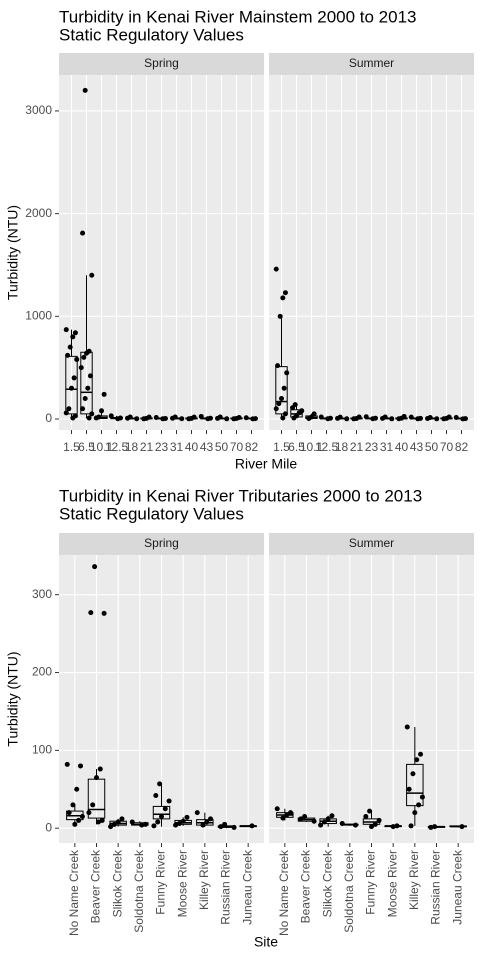 The image size is (480, 960). What do you see at coordinates (42, 594) in the screenshot?
I see `y-tick-label: 300` at bounding box center [42, 594].